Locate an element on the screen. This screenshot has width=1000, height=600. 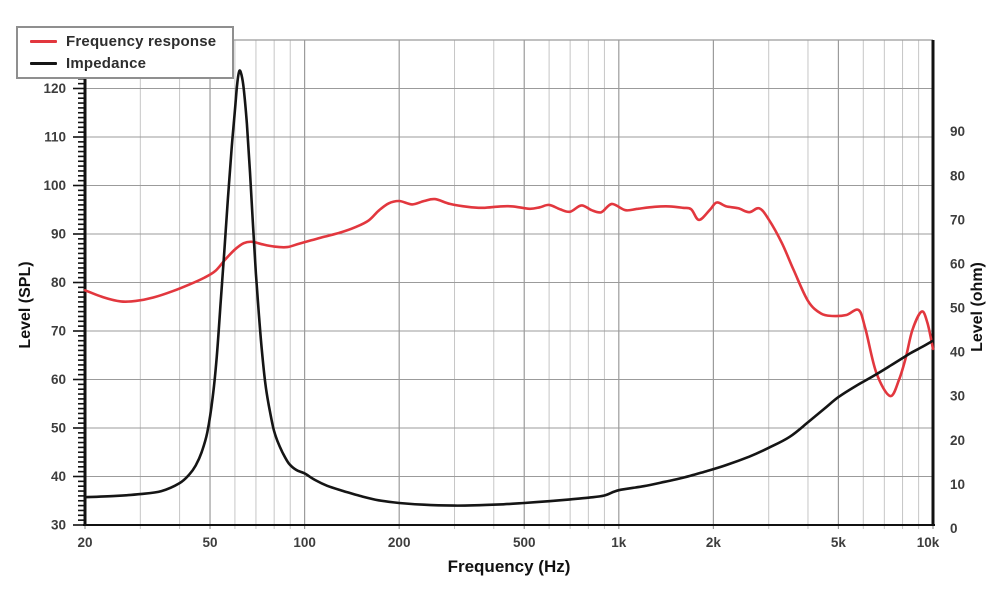
impedance-line-swatch is located at coordinates (43, 63).